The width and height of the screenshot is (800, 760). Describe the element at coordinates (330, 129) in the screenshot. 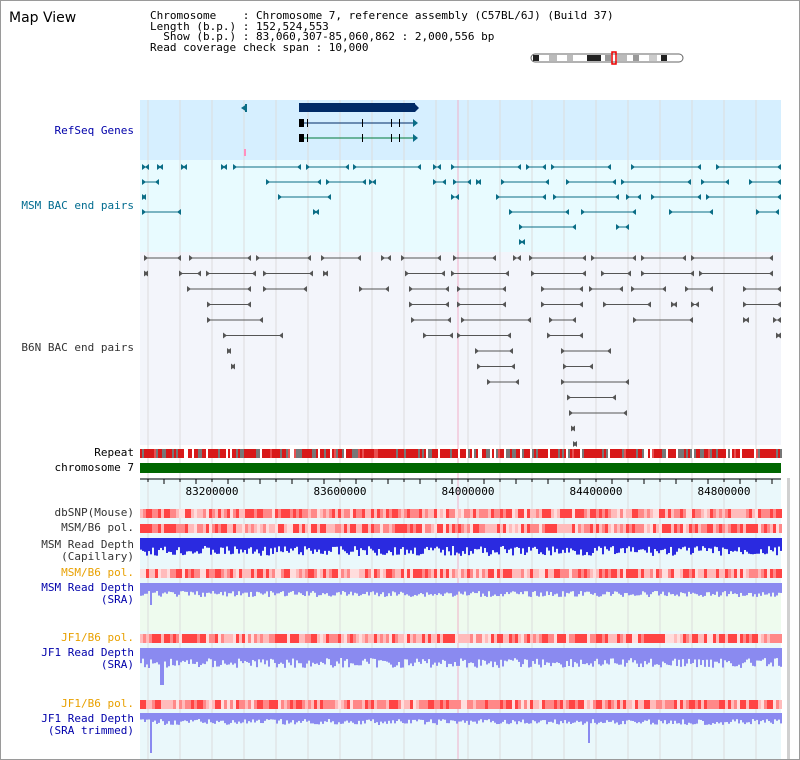

I see `refseq-genes` at that location.